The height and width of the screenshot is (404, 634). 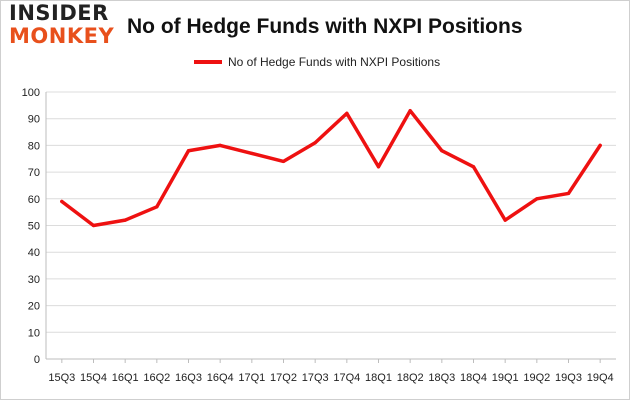 What do you see at coordinates (34, 227) in the screenshot?
I see `y-tick-label: 50` at bounding box center [34, 227].